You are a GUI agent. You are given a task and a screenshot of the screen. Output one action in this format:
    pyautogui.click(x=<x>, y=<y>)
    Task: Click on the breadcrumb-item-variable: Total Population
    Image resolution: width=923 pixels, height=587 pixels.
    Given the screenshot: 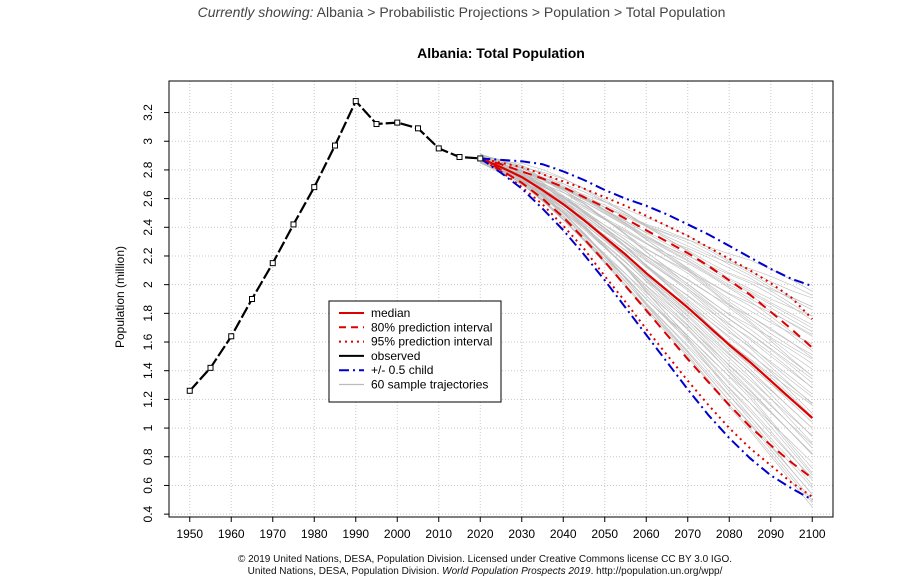 What is the action you would take?
    pyautogui.click(x=675, y=12)
    